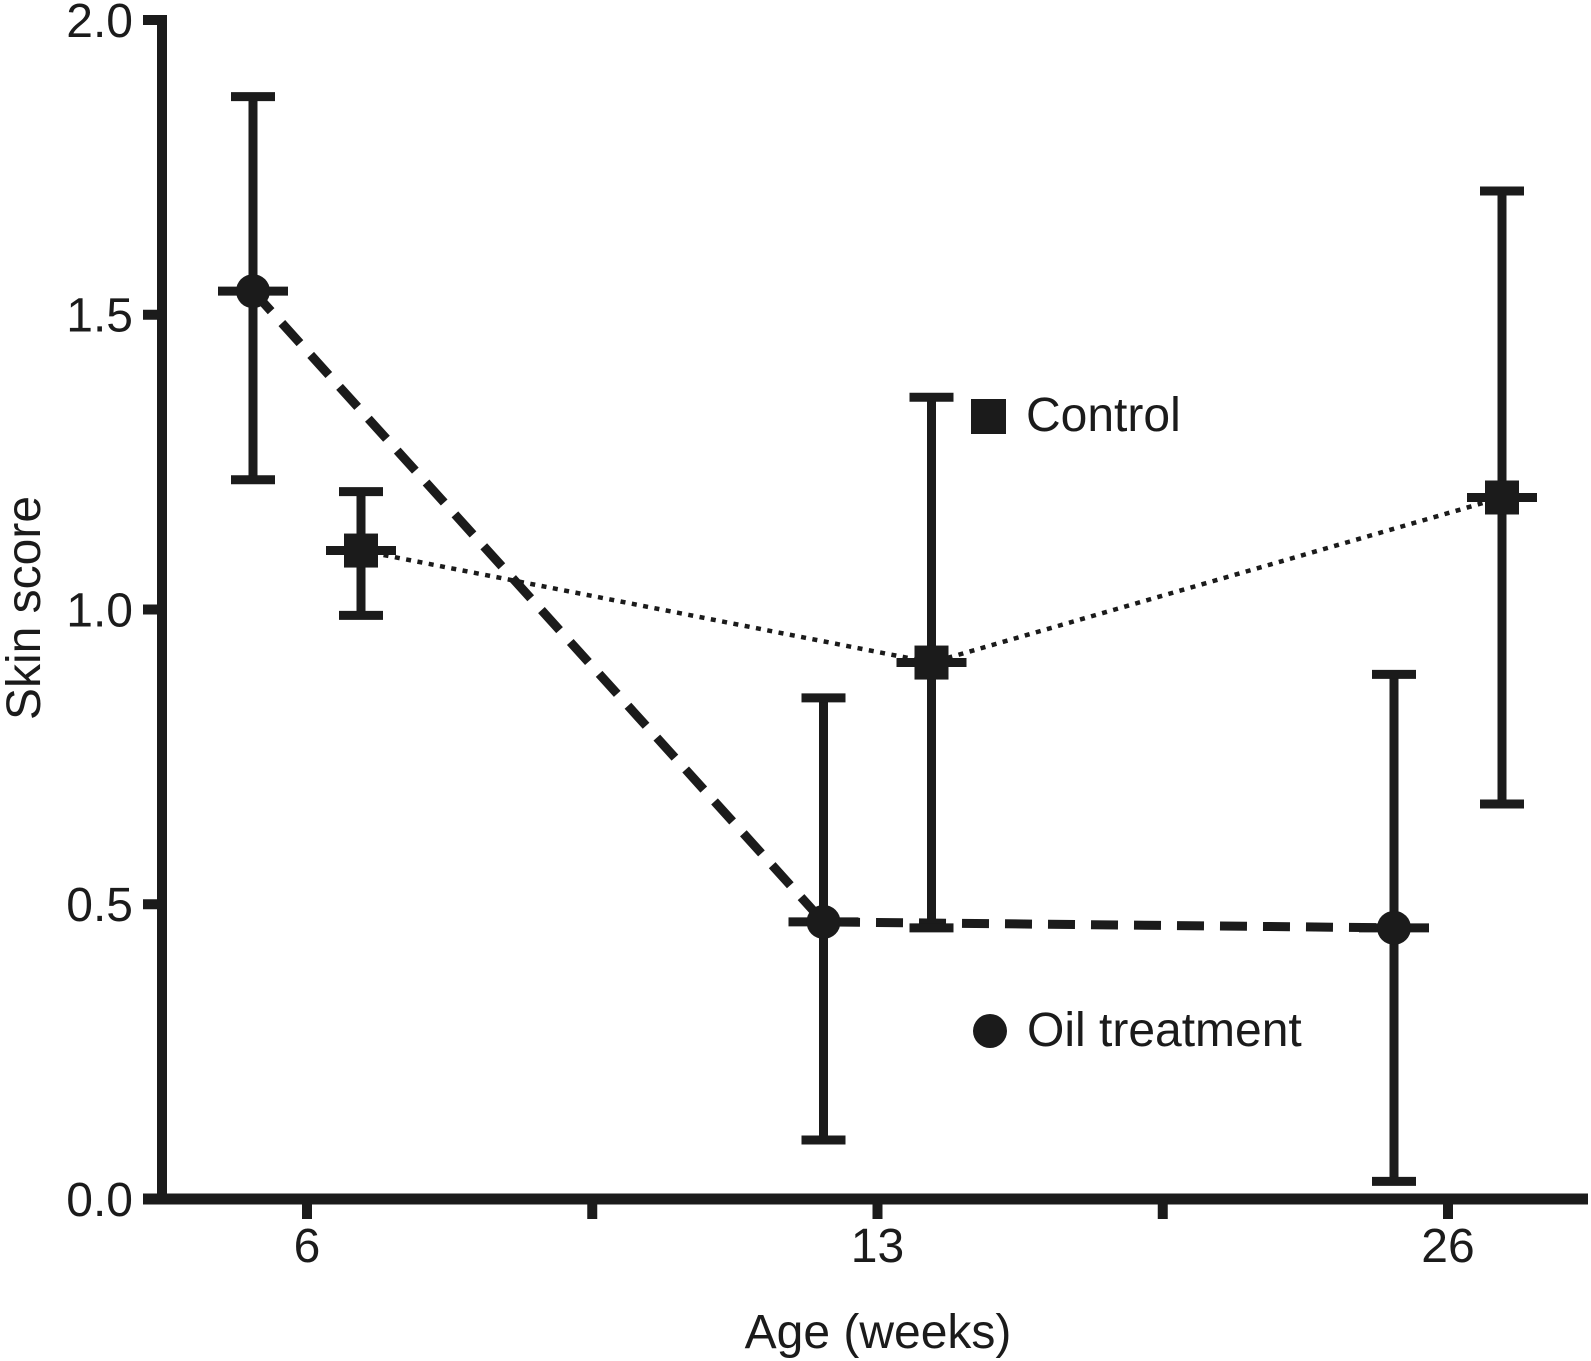 The width and height of the screenshot is (1591, 1361). I want to click on x-tick-label: 6, so click(307, 1246).